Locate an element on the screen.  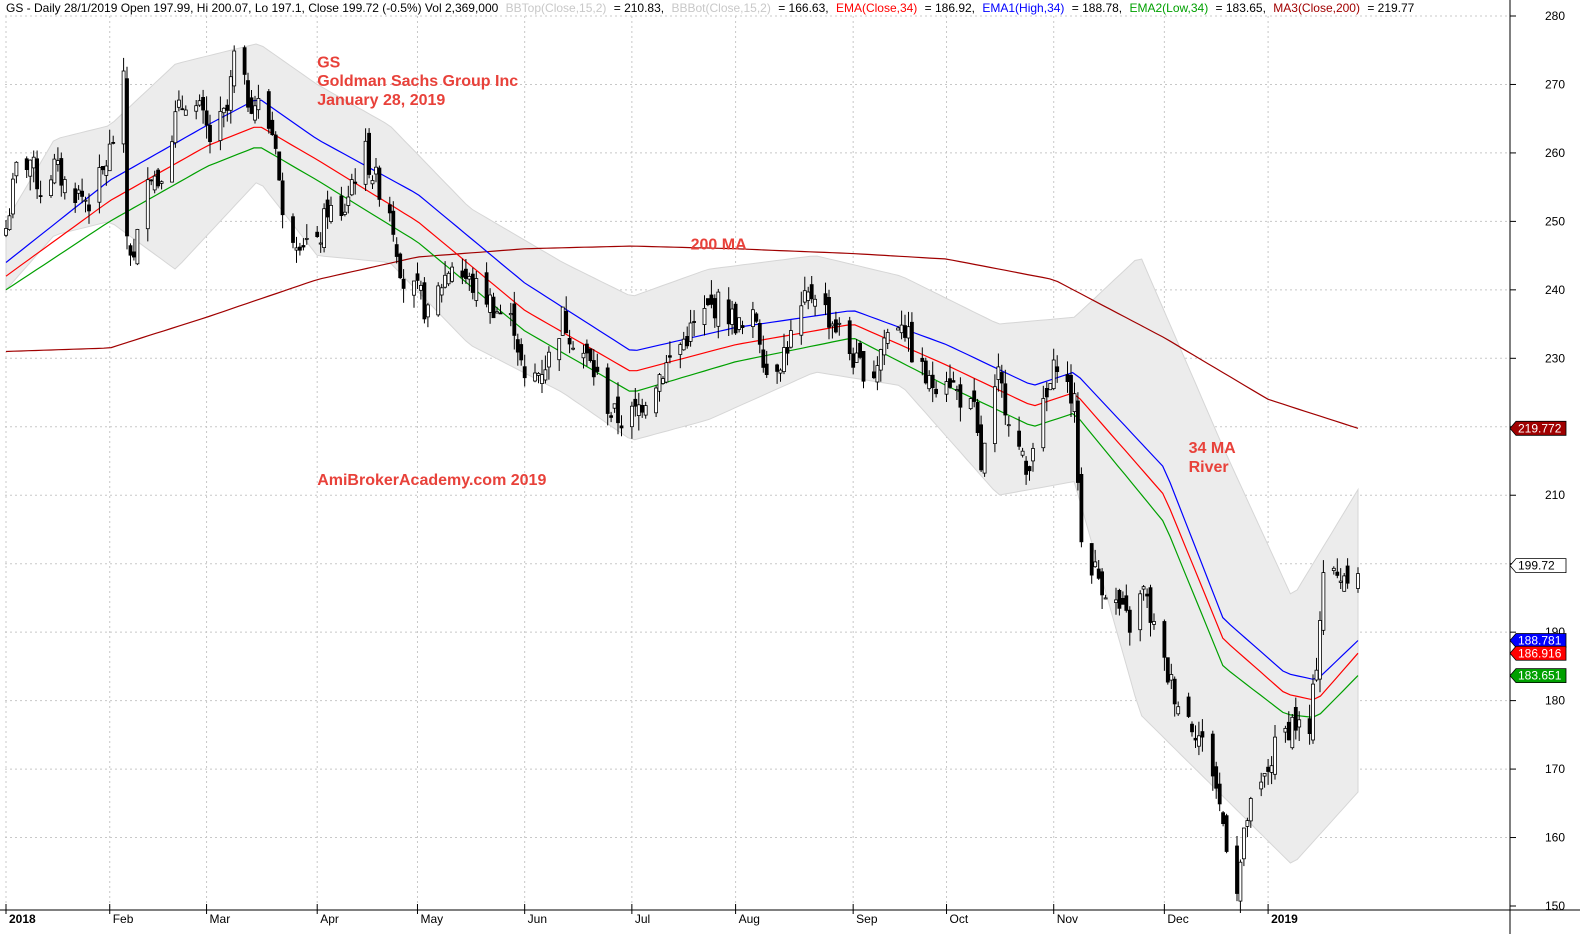
price-tag-label: 183.651 is located at coordinates (1540, 676).